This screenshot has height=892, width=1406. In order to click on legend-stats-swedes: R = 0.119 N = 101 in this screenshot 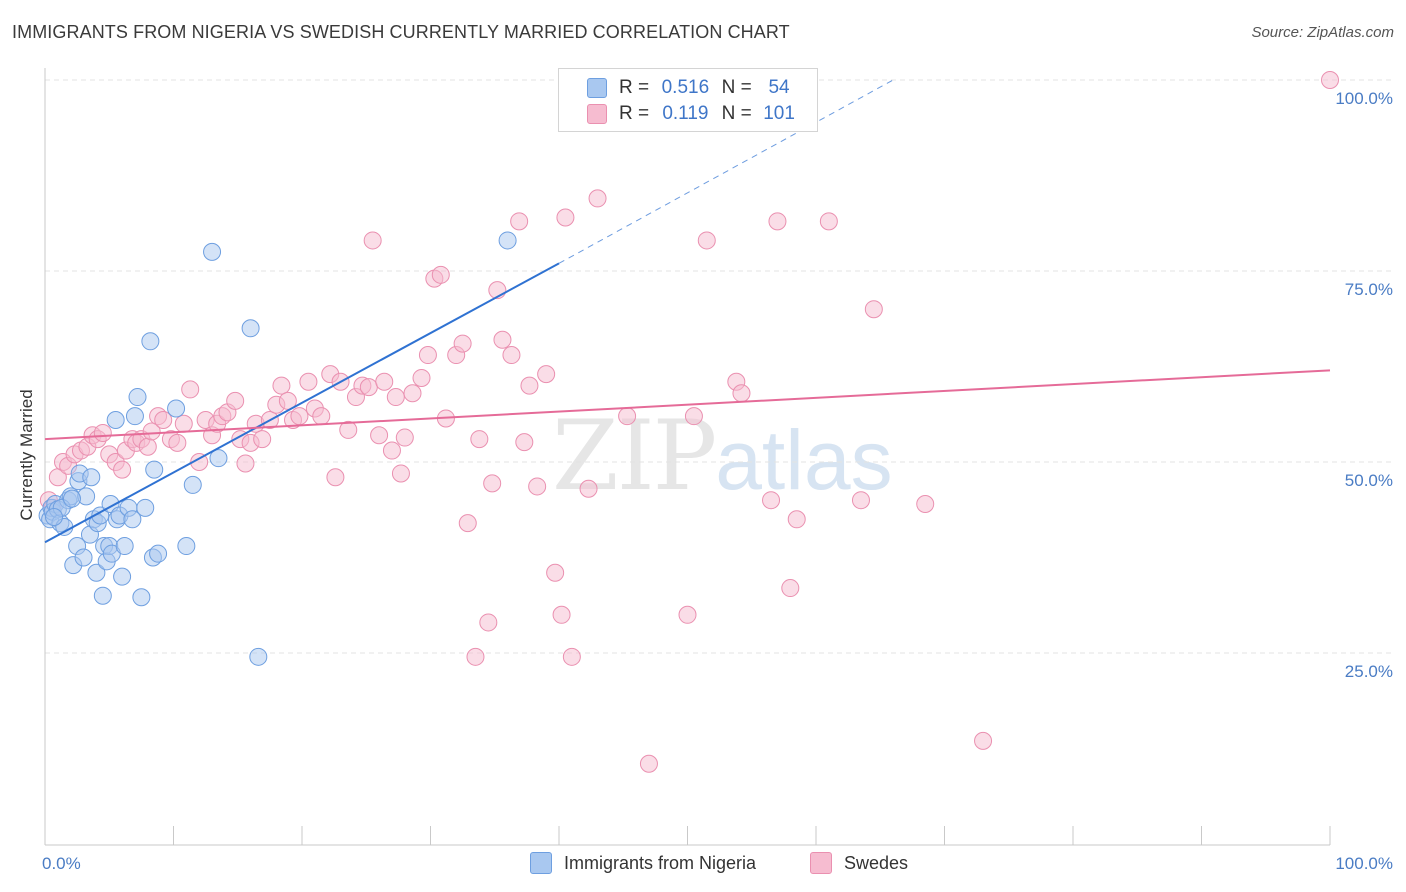, I will do `click(707, 113)`.